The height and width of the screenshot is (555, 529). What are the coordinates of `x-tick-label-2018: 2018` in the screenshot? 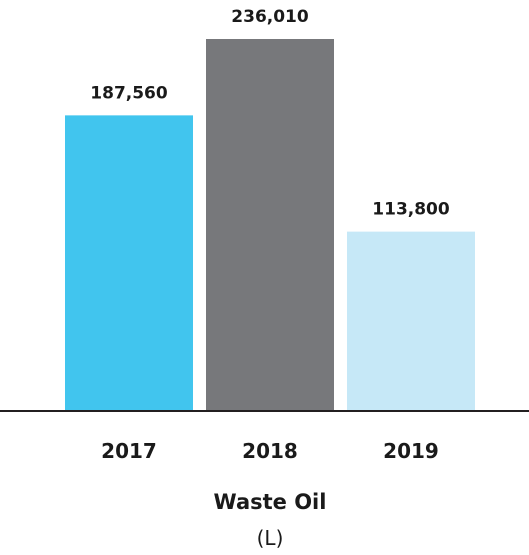 It's located at (270, 451).